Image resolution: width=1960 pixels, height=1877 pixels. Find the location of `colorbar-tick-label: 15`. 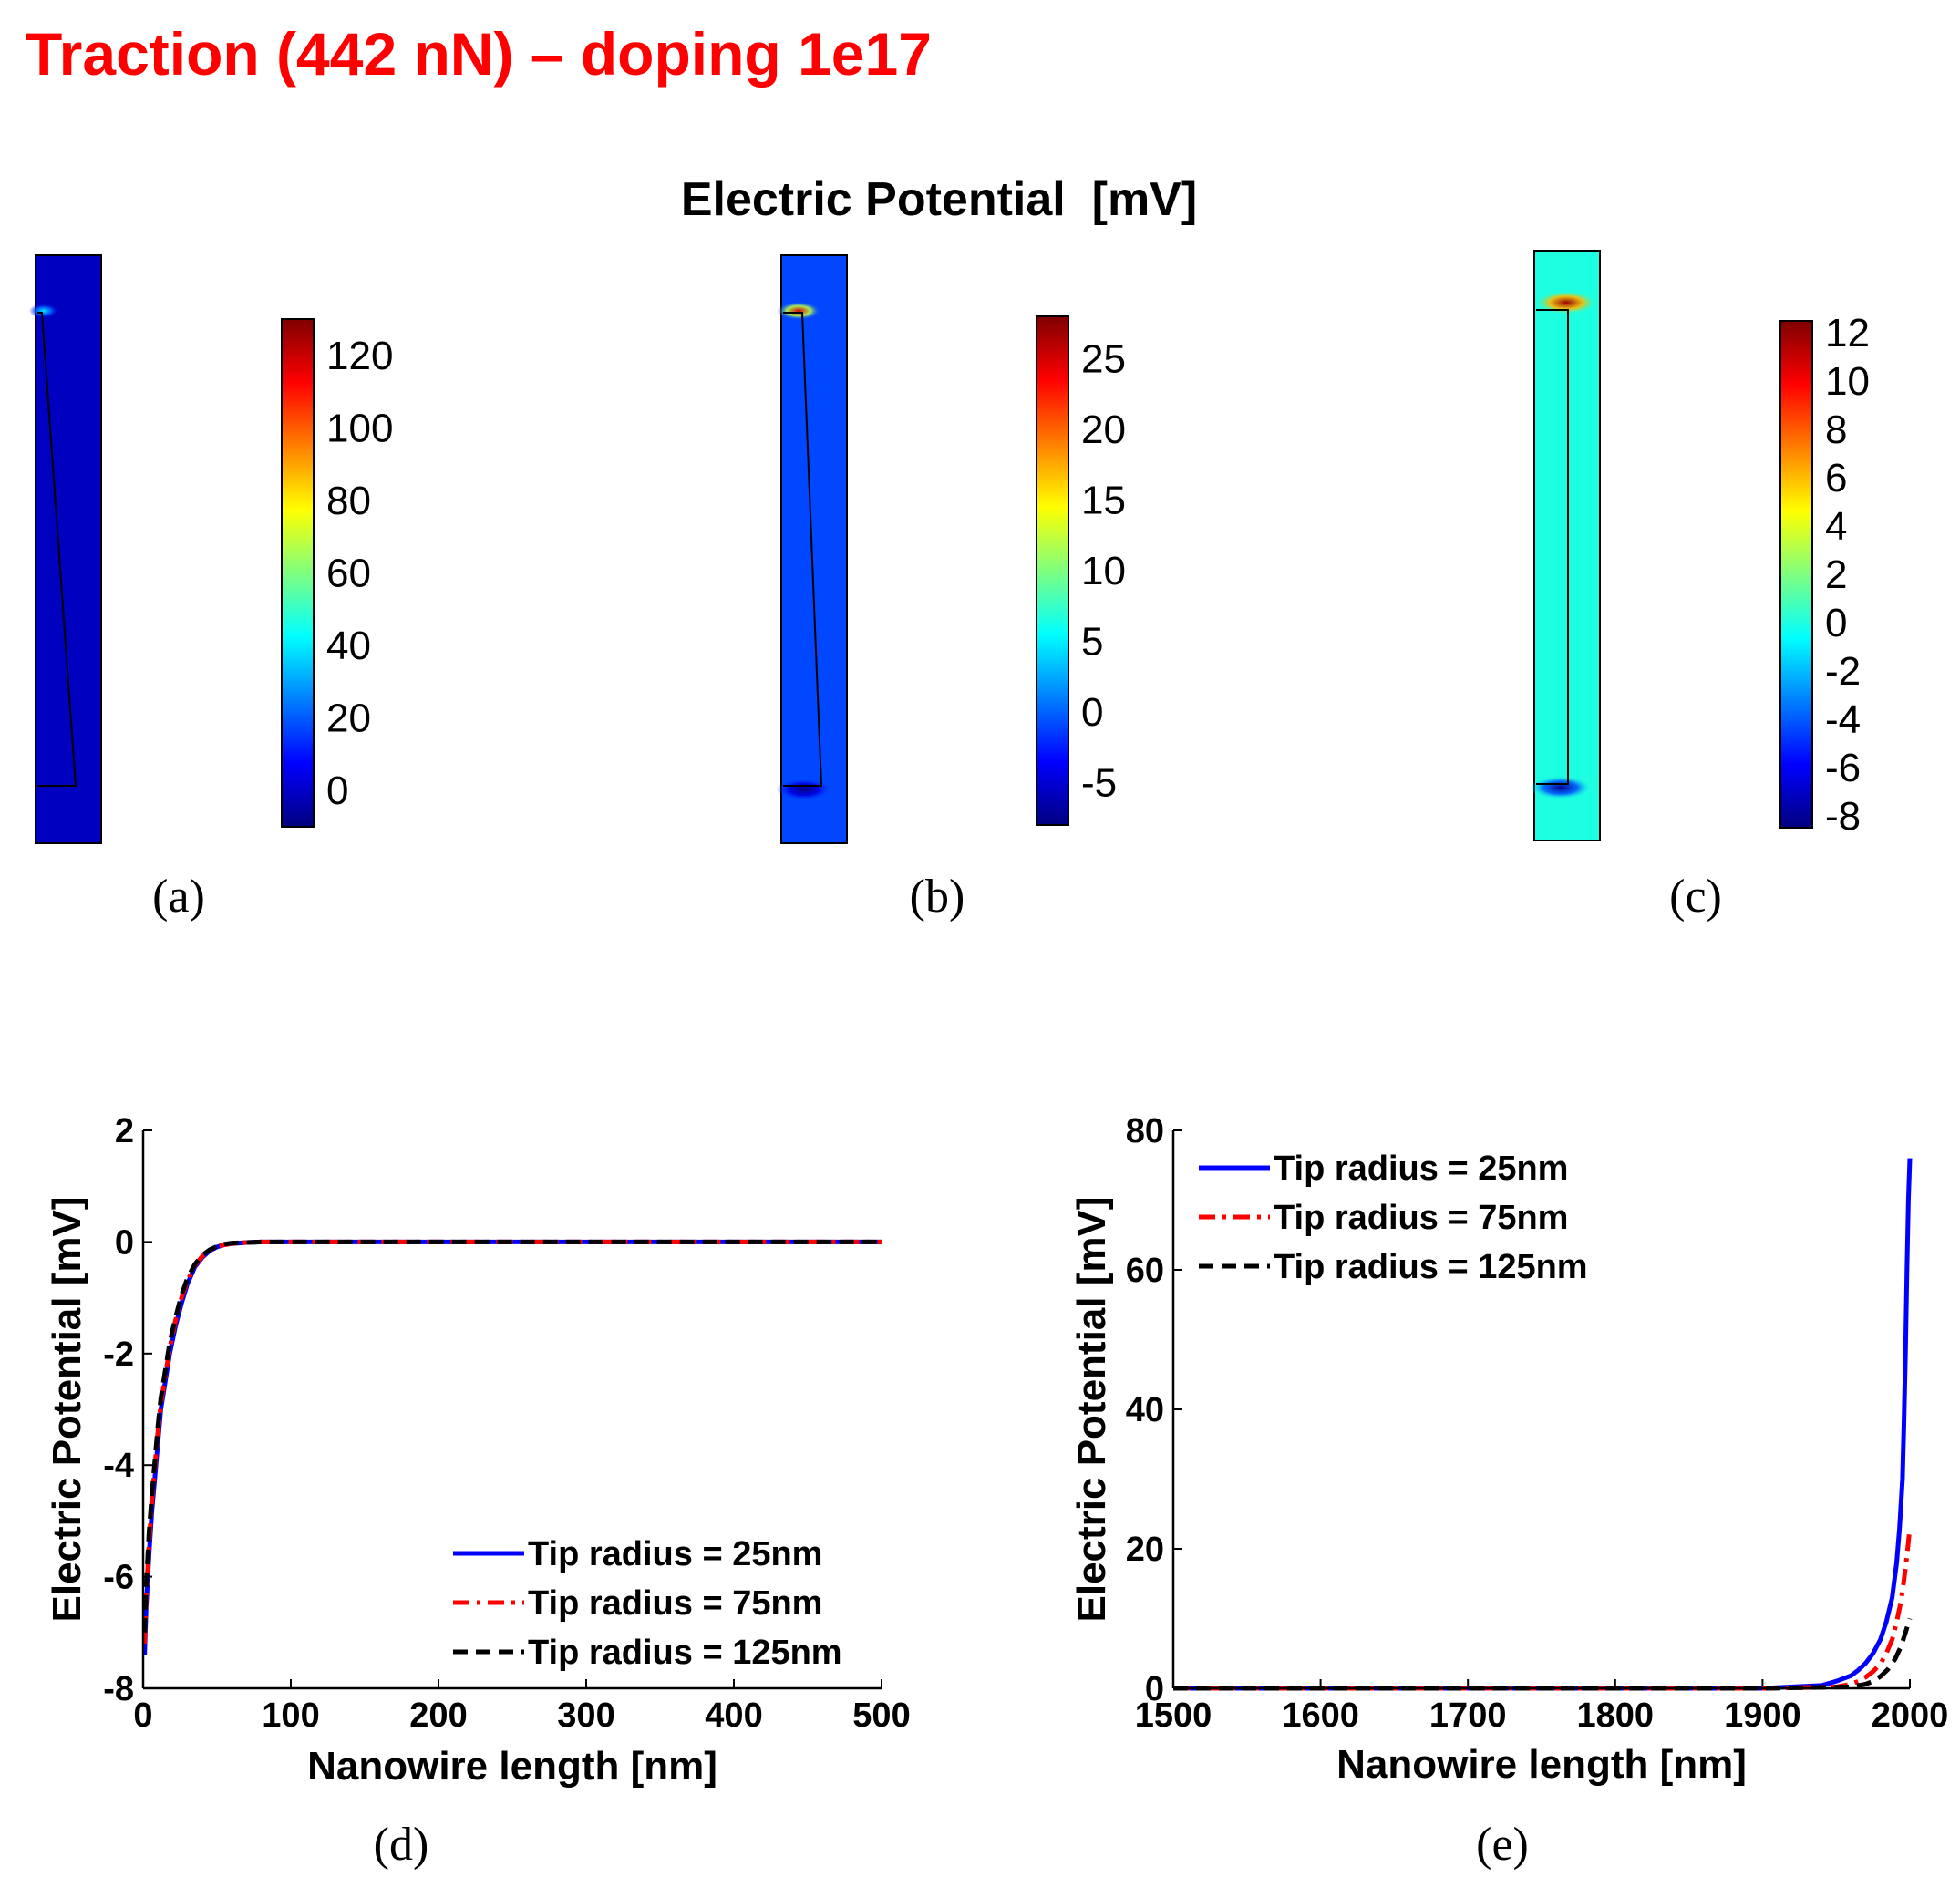

colorbar-tick-label: 15 is located at coordinates (1103, 501).